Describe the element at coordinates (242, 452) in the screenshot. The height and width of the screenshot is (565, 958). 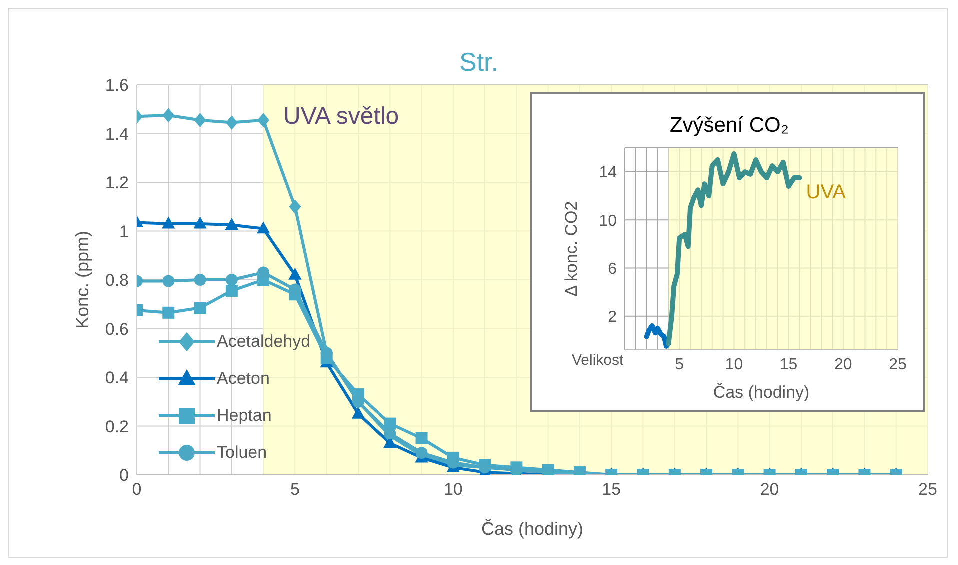
I see `legend-label: Toluen` at that location.